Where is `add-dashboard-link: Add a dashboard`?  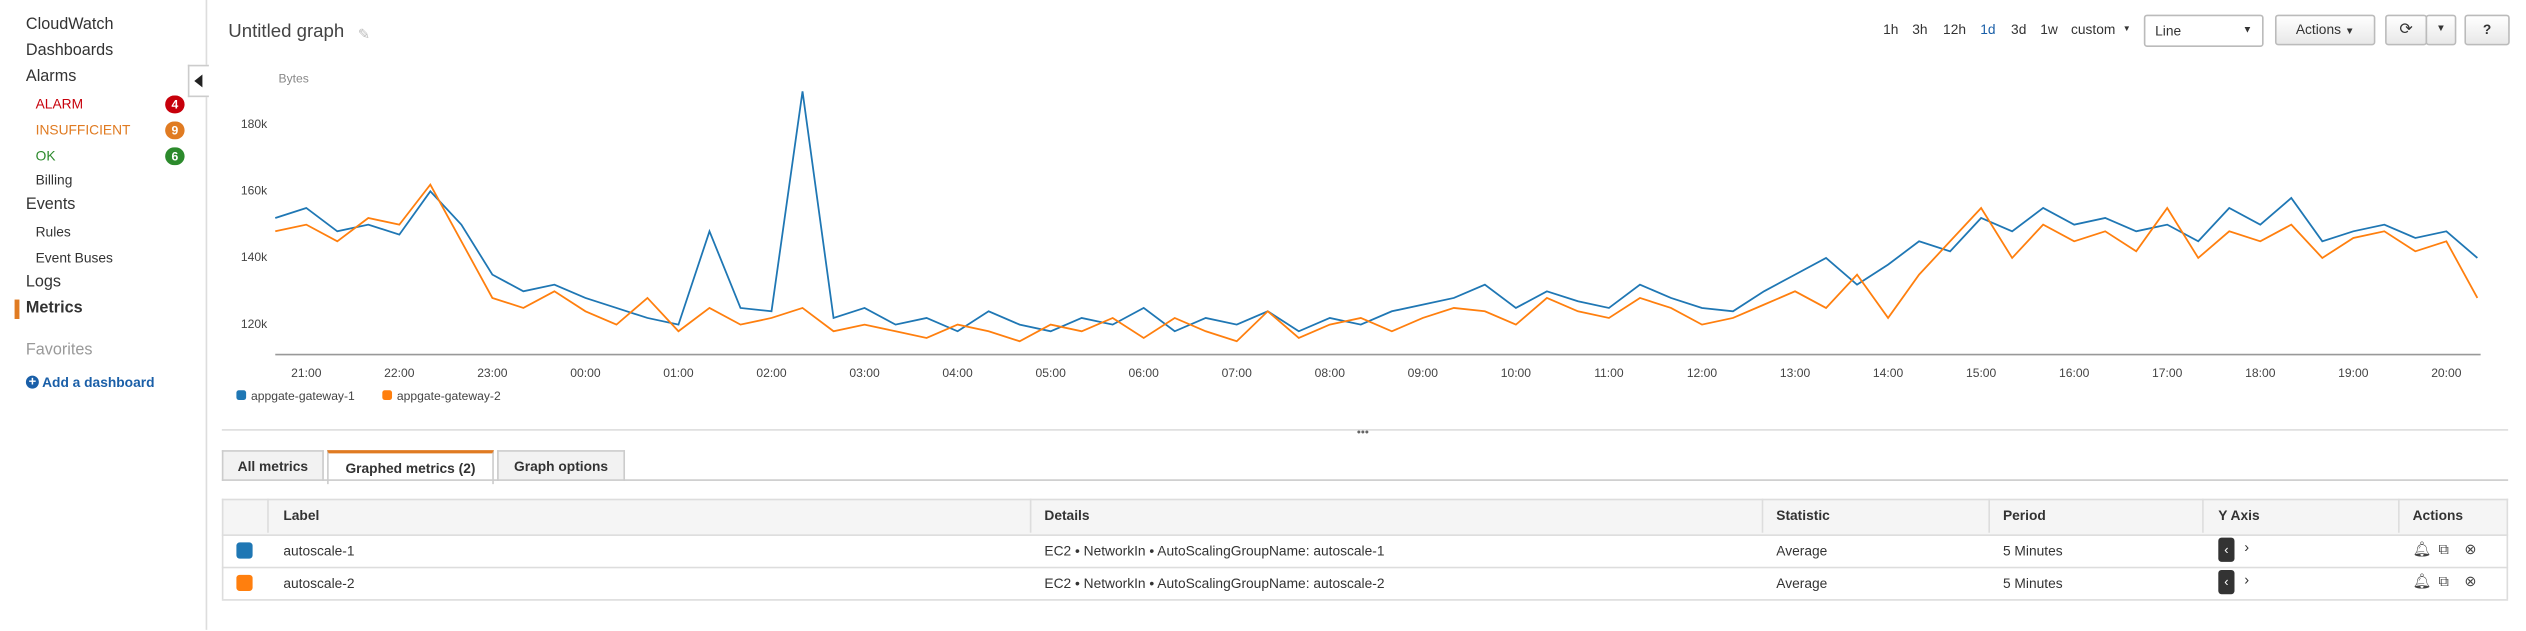 add-dashboard-link: Add a dashboard is located at coordinates (98, 382).